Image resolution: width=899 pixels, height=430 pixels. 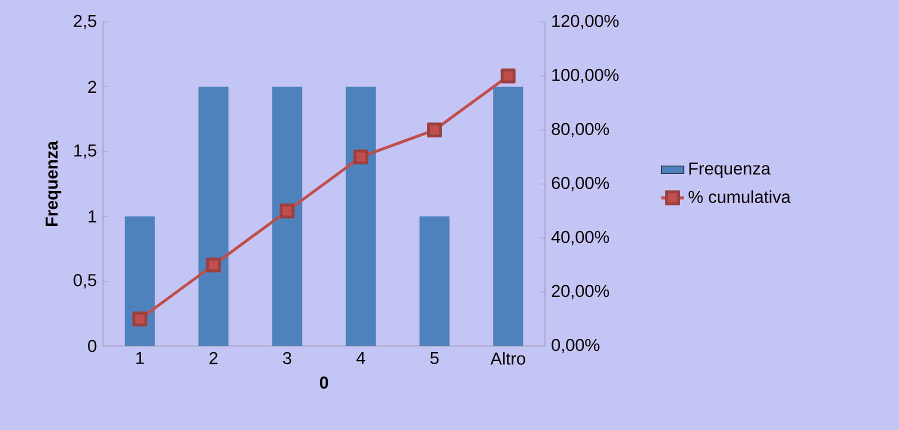 What do you see at coordinates (739, 196) in the screenshot?
I see `legend-label: % cumulativa` at bounding box center [739, 196].